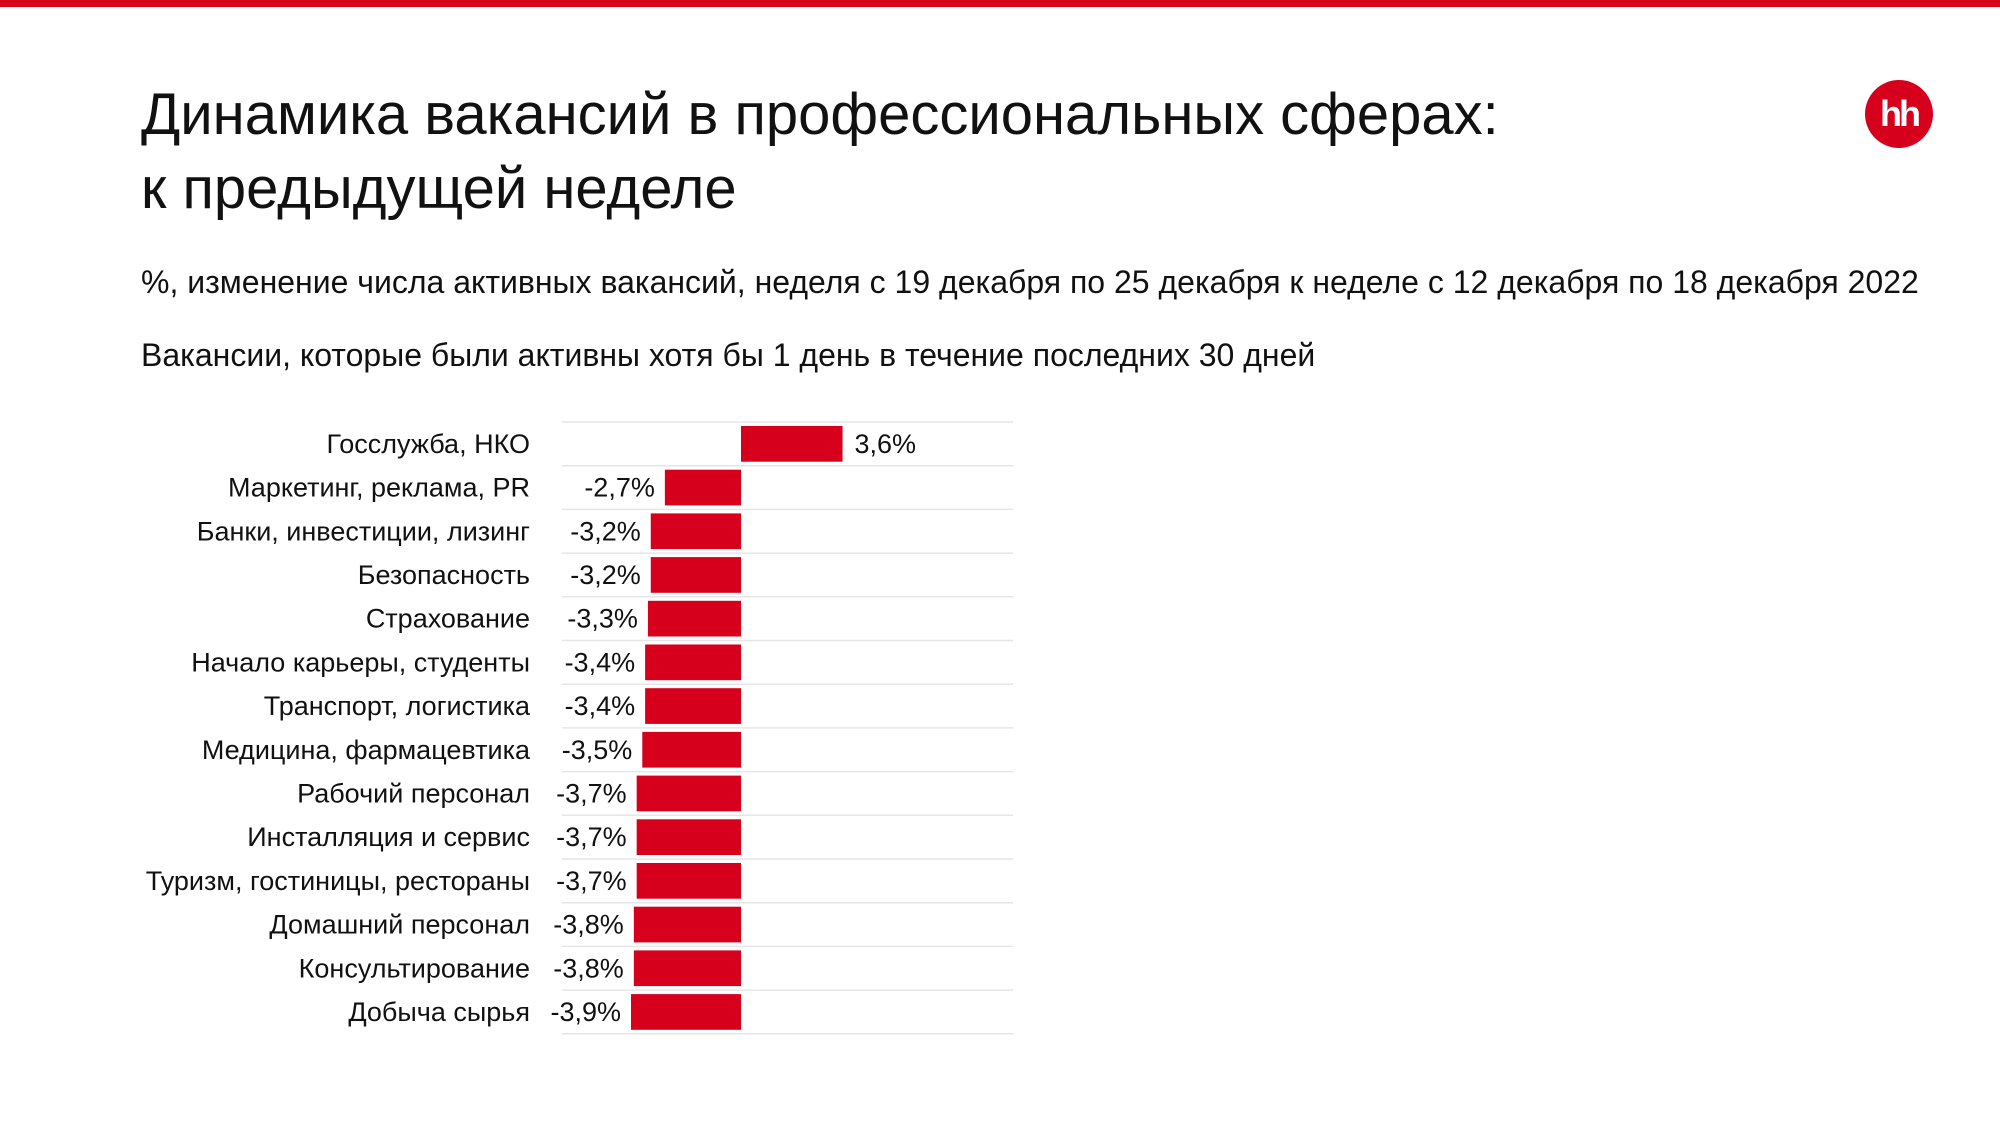 The width and height of the screenshot is (2000, 1125). Describe the element at coordinates (428, 444) in the screenshot. I see `category-label: Госслужба, НКО` at that location.